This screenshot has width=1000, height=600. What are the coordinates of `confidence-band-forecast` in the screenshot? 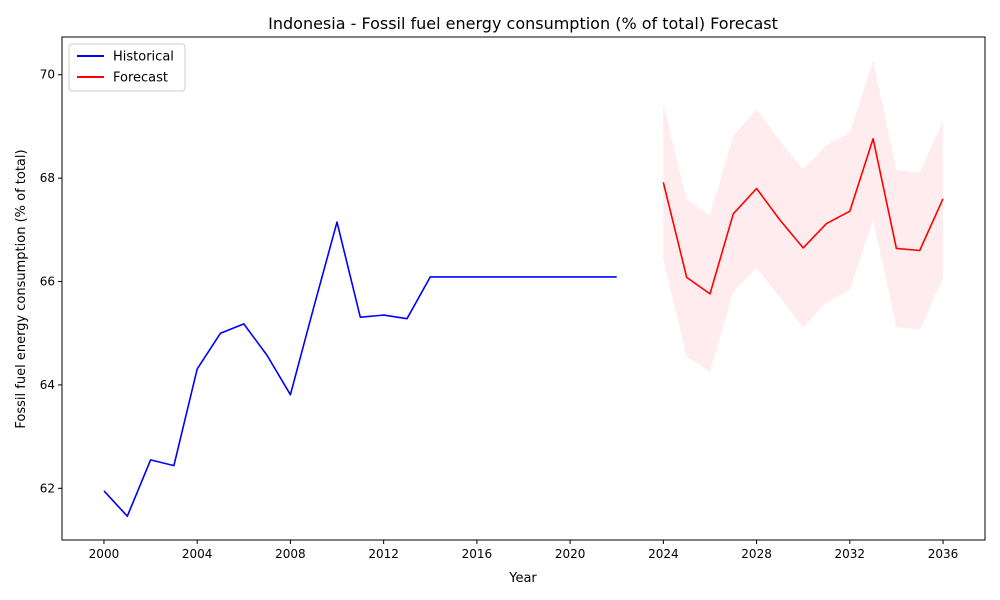 It's located at (803, 216).